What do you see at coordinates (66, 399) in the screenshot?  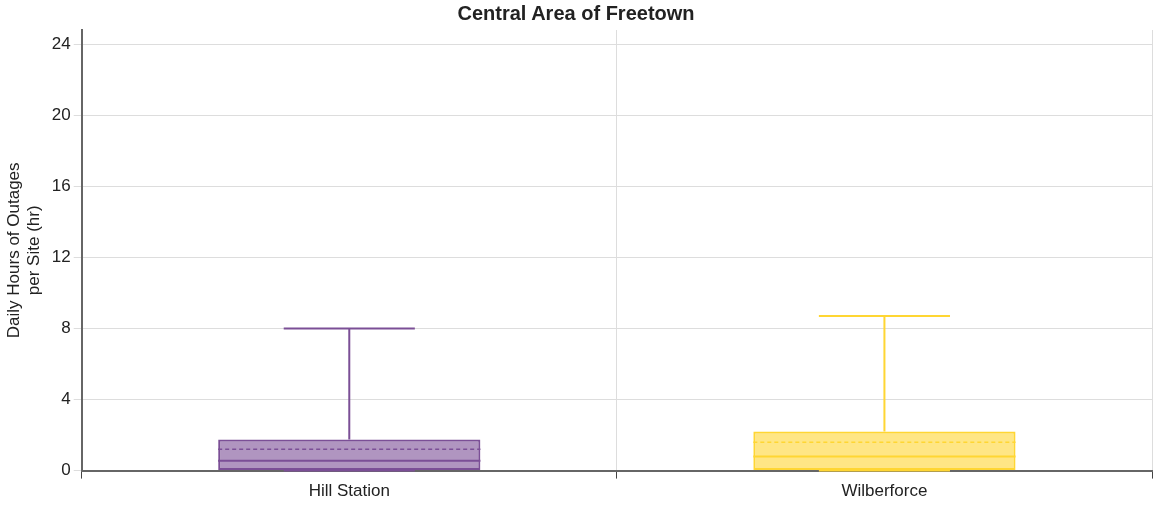 I see `y-tick-label: 4` at bounding box center [66, 399].